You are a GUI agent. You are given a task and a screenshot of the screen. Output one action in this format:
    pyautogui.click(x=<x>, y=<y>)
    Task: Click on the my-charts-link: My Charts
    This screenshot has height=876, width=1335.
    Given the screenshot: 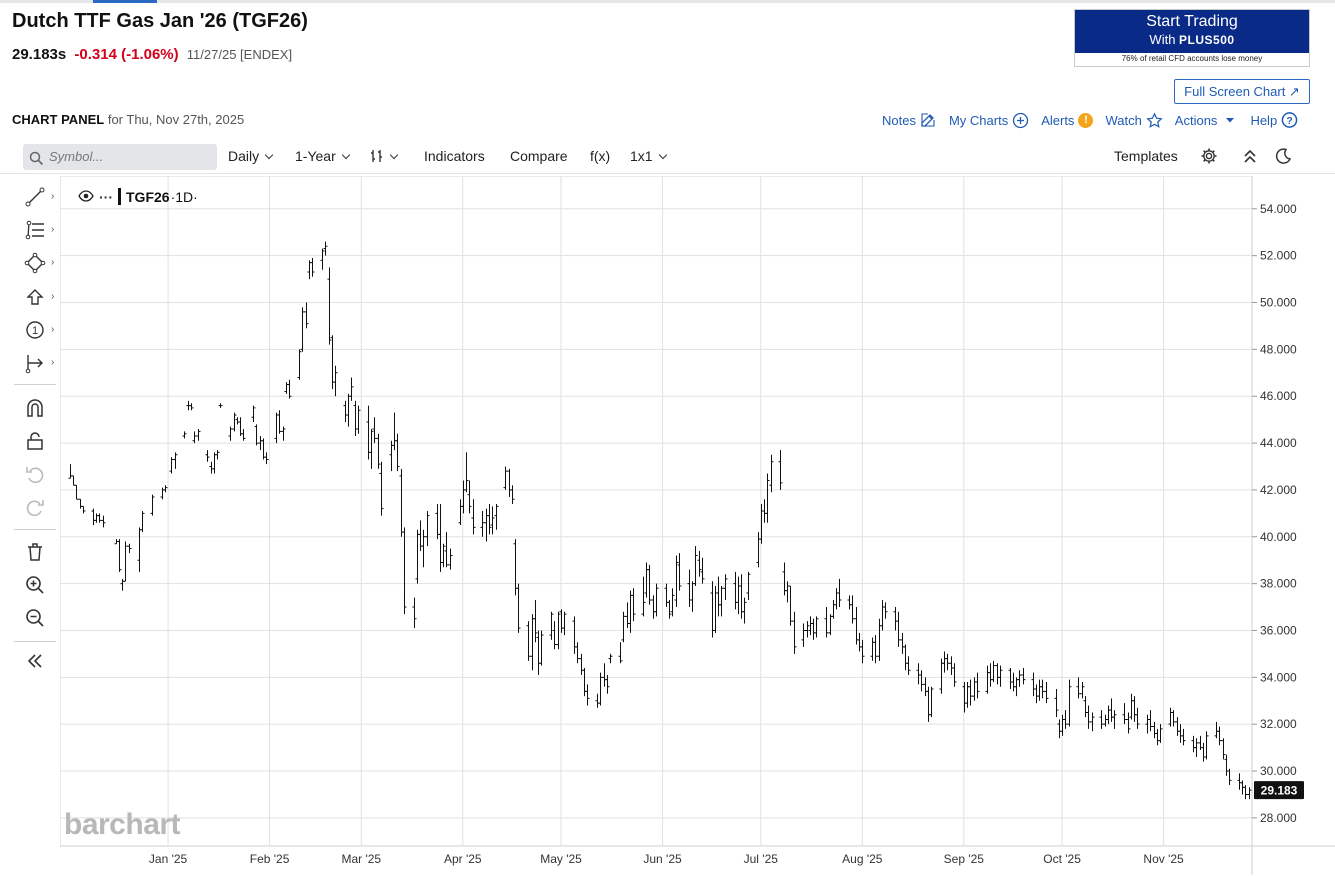 What is the action you would take?
    pyautogui.click(x=989, y=120)
    